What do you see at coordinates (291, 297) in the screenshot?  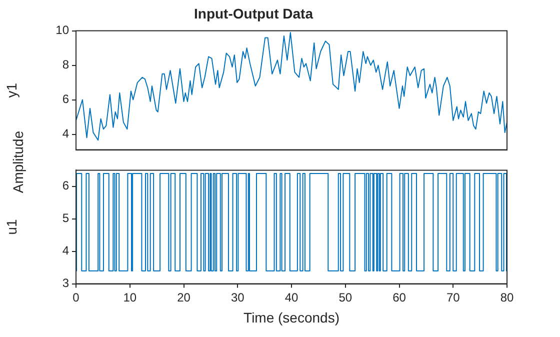 I see `x-tick-label: 40` at bounding box center [291, 297].